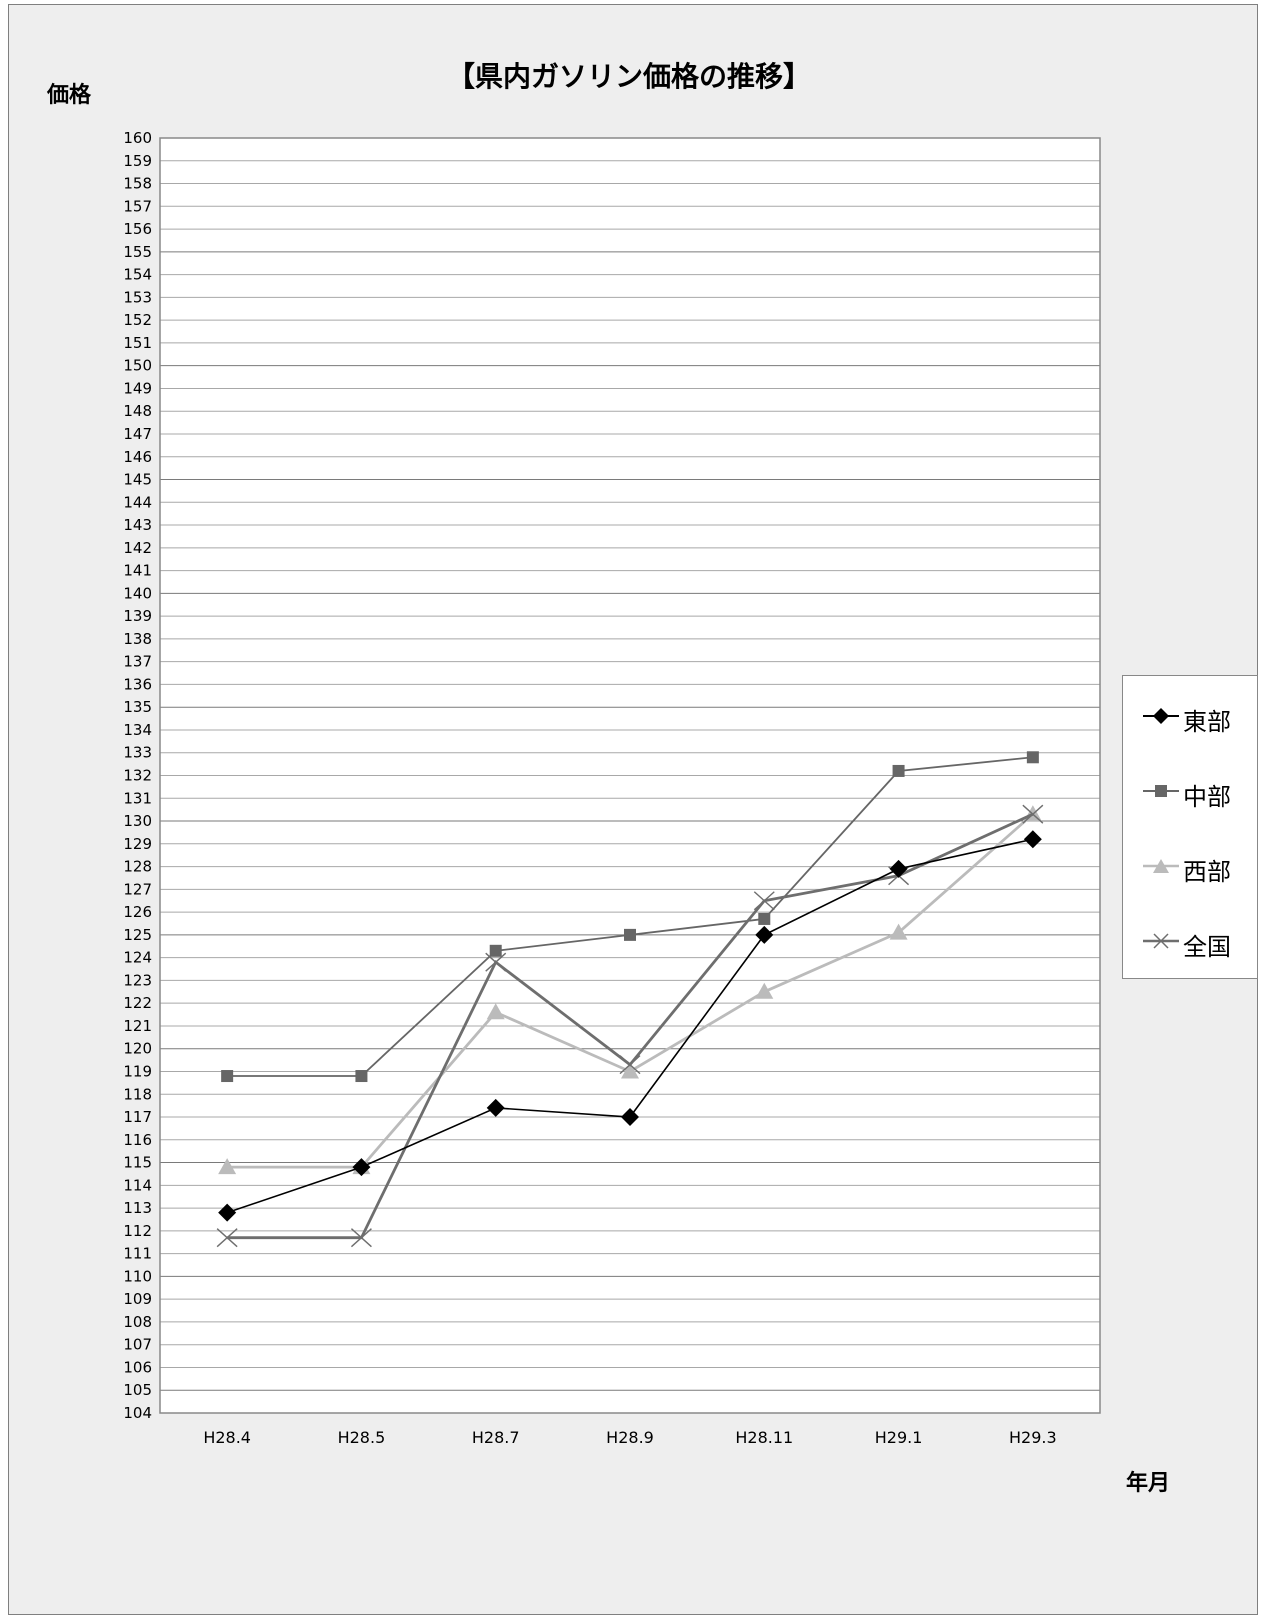 Image resolution: width=1266 pixels, height=1616 pixels. What do you see at coordinates (137, 571) in the screenshot?
I see `y-tick-label: 141` at bounding box center [137, 571].